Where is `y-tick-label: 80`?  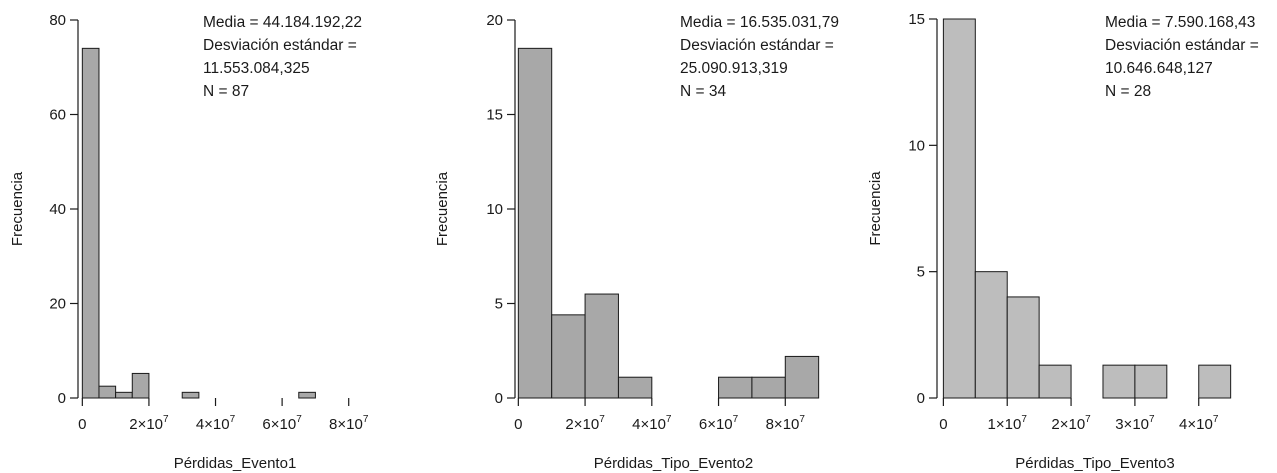
y-tick-label: 80 is located at coordinates (57, 20).